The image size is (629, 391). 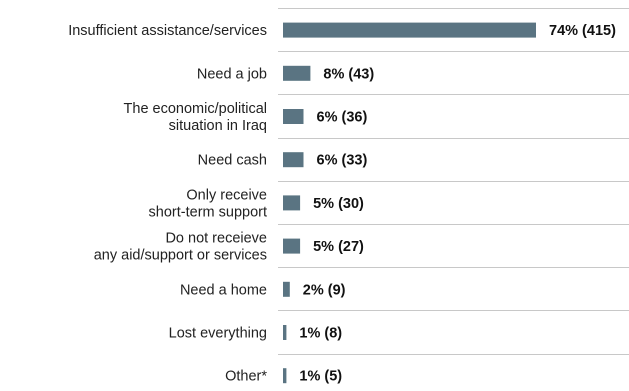 What do you see at coordinates (218, 334) in the screenshot?
I see `category-label: Lost everything` at bounding box center [218, 334].